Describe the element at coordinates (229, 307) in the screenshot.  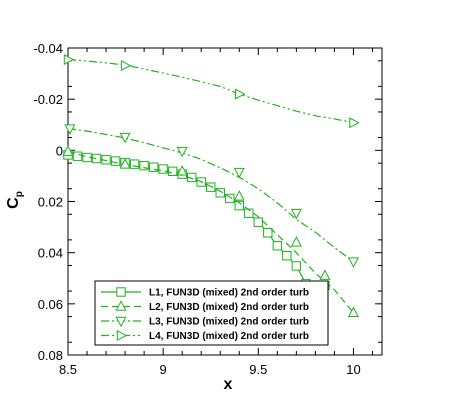
I see `legend-label-2: L2, FUN3D (mixed) 2nd order turb` at that location.